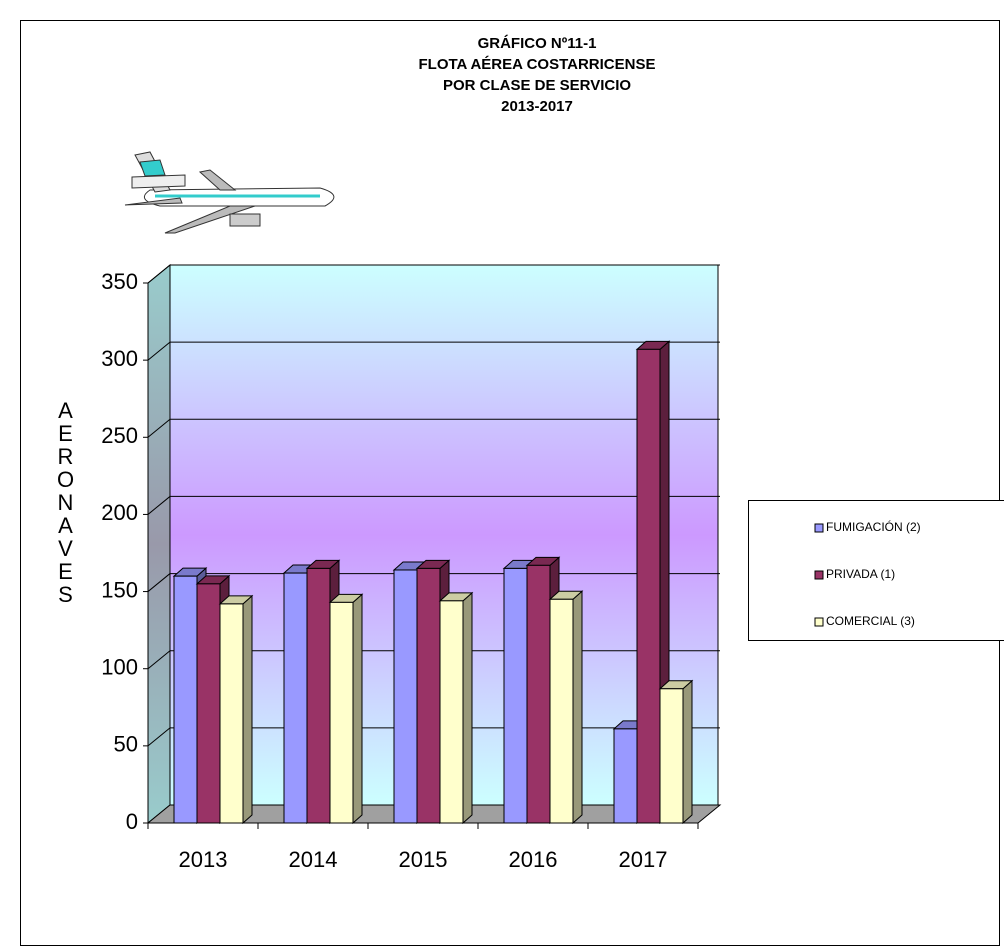 The width and height of the screenshot is (1004, 950). Describe the element at coordinates (229, 192) in the screenshot. I see `airplane` at that location.